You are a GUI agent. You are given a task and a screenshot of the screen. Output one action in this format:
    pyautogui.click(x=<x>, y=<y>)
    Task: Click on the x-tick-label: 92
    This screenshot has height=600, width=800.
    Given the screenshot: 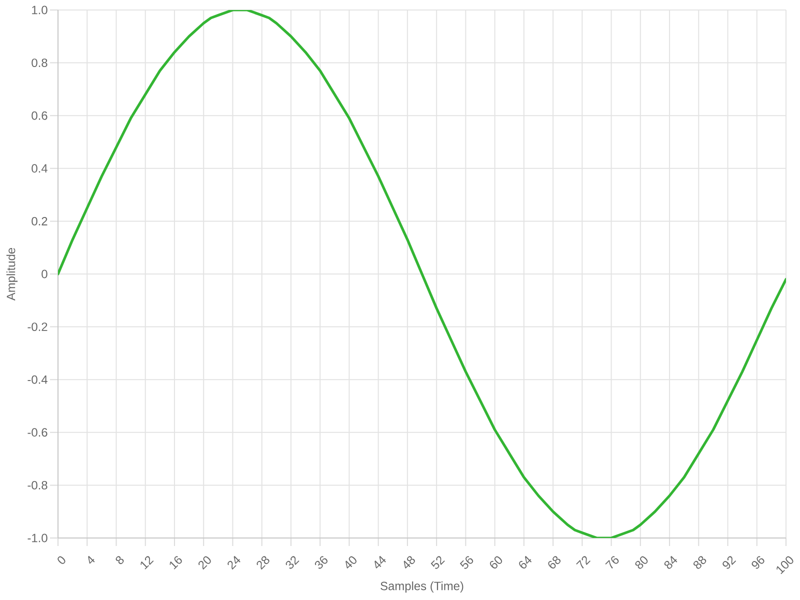 What is the action you would take?
    pyautogui.click(x=729, y=562)
    